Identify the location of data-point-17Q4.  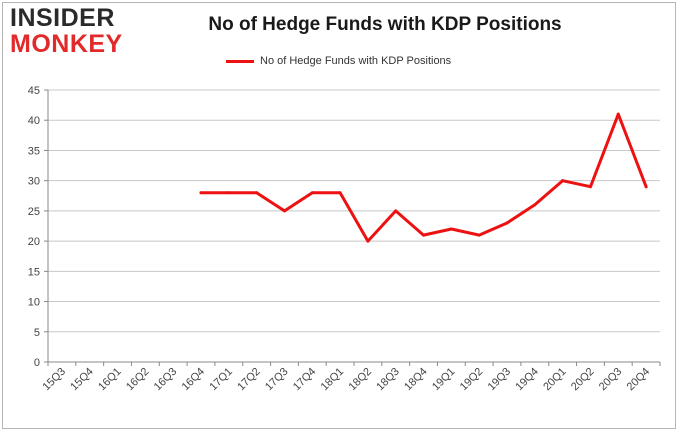
(312, 193).